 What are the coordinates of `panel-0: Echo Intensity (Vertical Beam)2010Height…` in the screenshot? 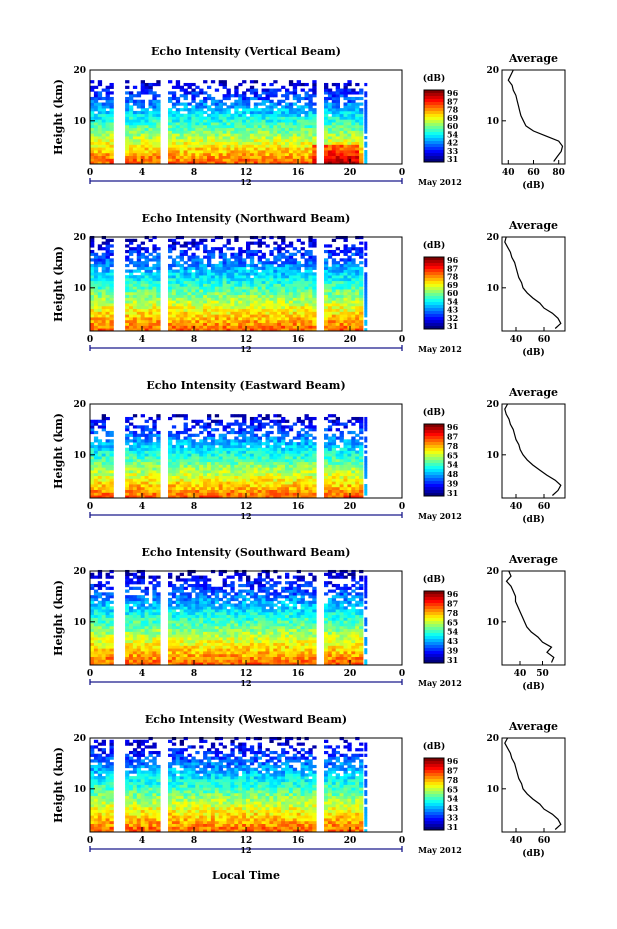 It's located at (309, 118).